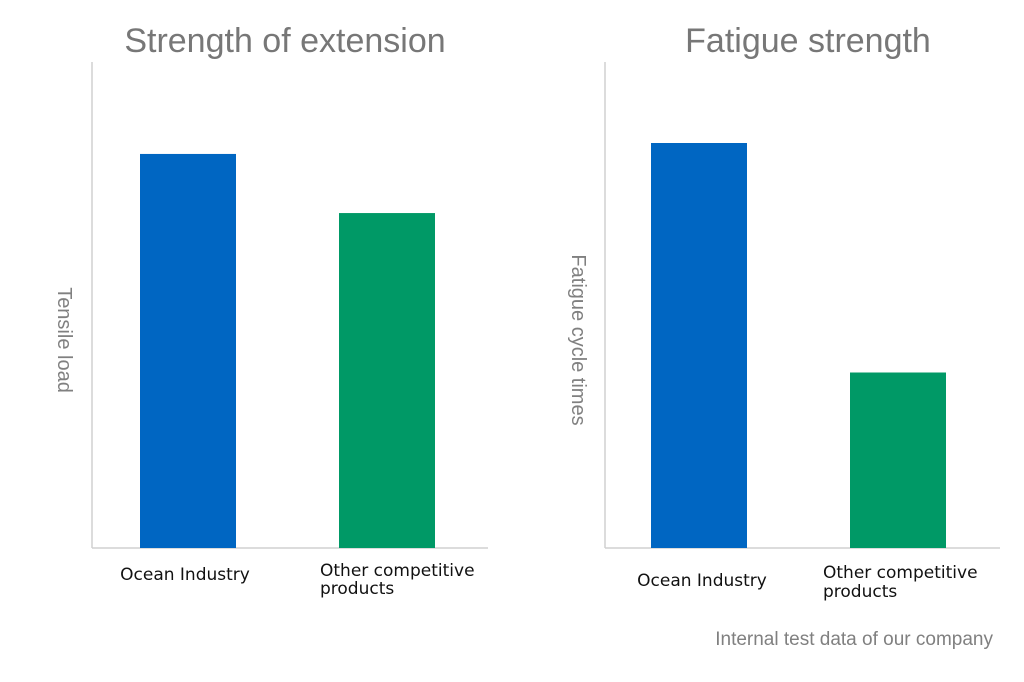  I want to click on chart-title: Fatigue strength, so click(808, 41).